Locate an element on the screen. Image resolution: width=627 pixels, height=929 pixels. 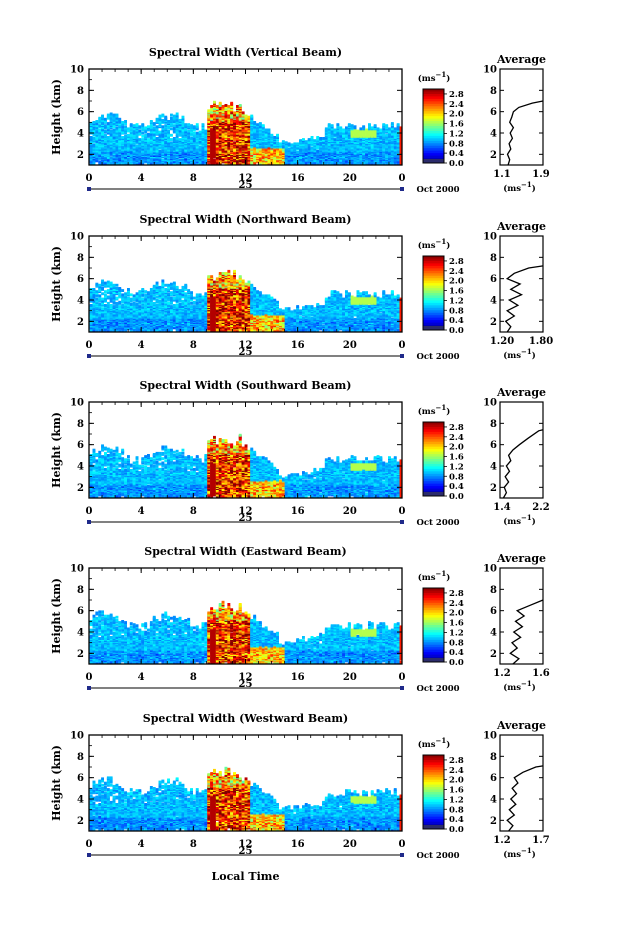
x-tick-label: 16 is located at coordinates (298, 178).